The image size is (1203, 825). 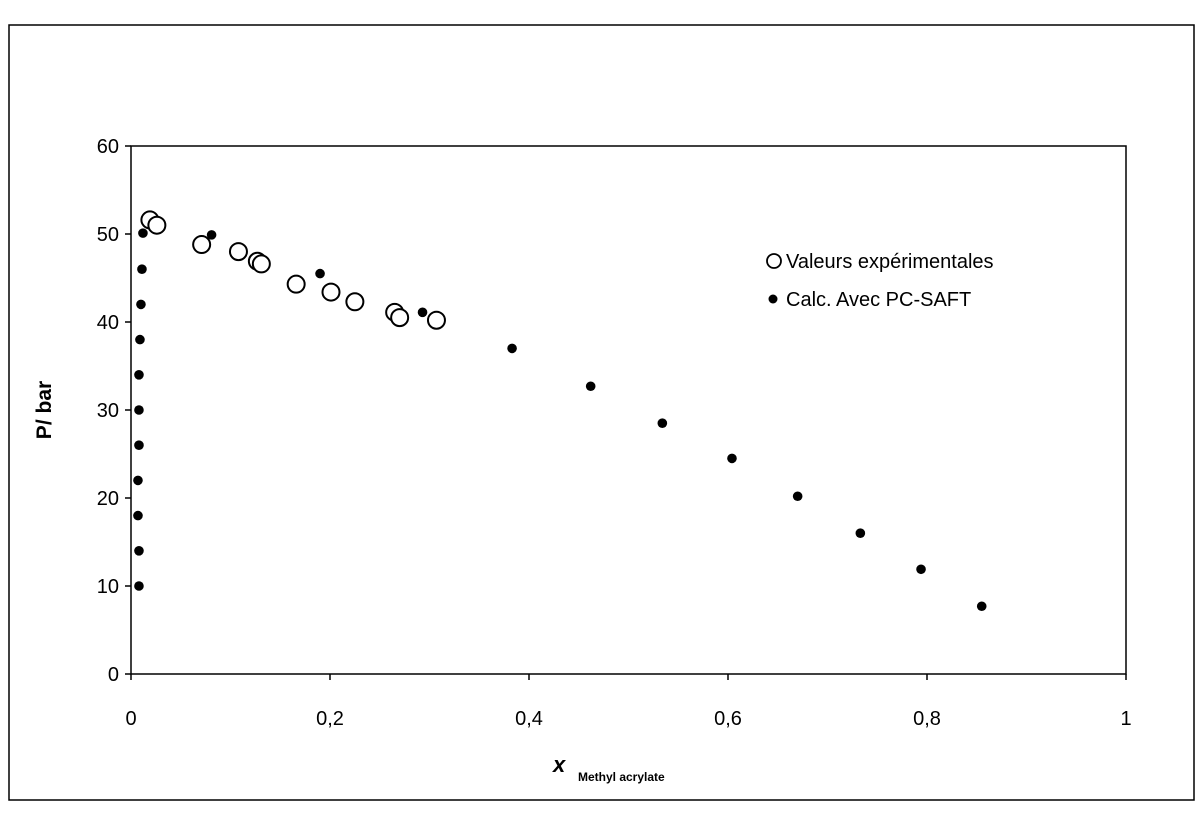 What do you see at coordinates (113, 675) in the screenshot?
I see `y-tick-label: 0` at bounding box center [113, 675].